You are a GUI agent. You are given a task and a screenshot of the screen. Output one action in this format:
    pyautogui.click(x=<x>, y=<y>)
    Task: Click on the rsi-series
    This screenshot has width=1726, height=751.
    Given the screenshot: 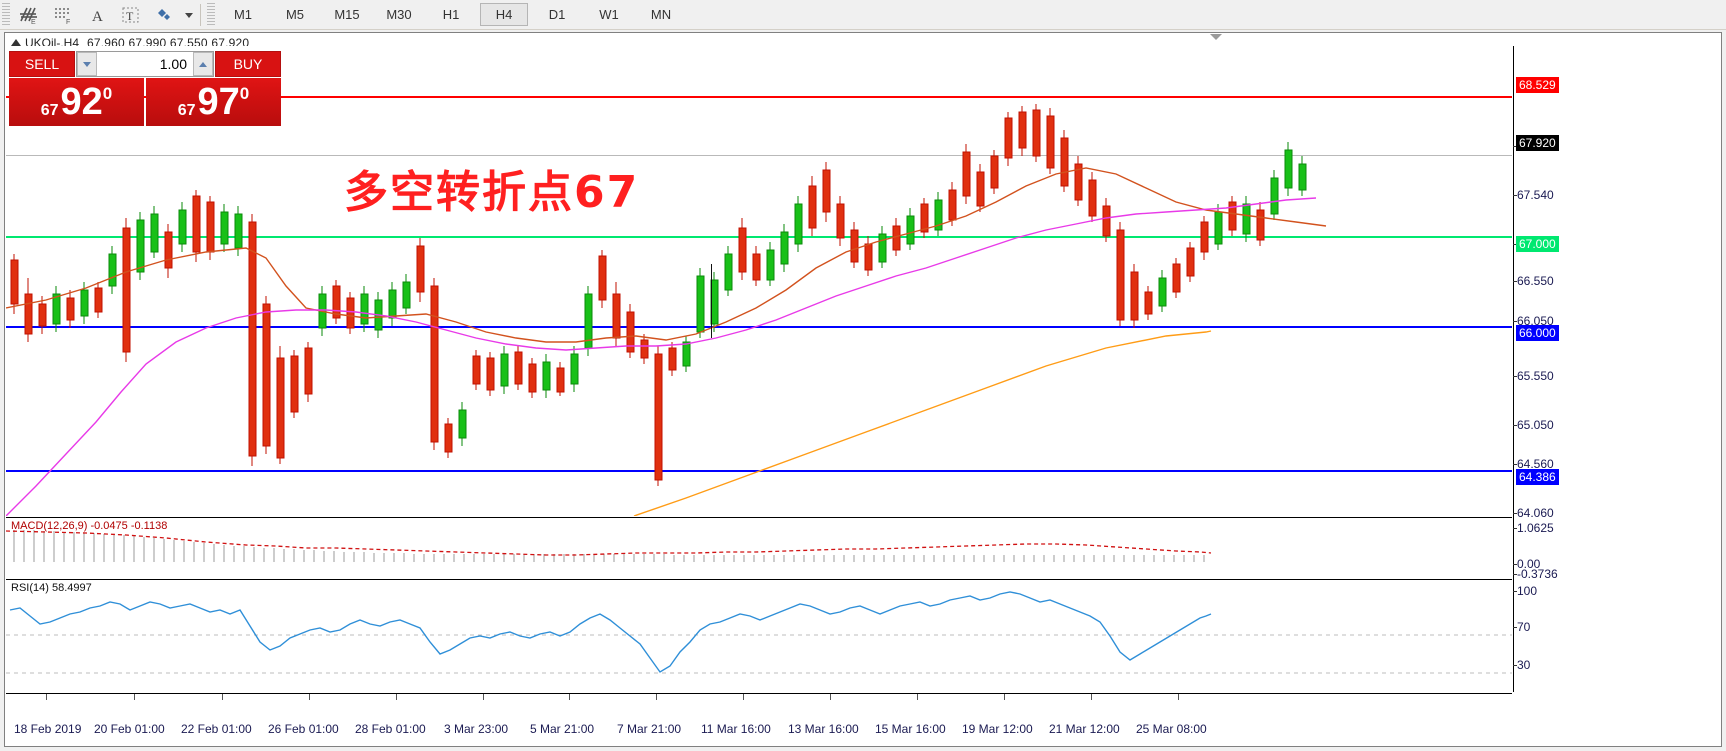 What is the action you would take?
    pyautogui.click(x=759, y=632)
    